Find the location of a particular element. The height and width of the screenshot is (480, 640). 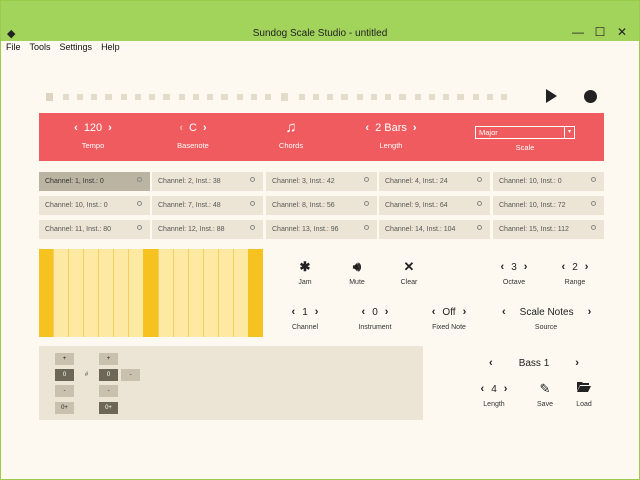

channel-slot: Channel: 12, Inst.: 88 is located at coordinates (207, 229).